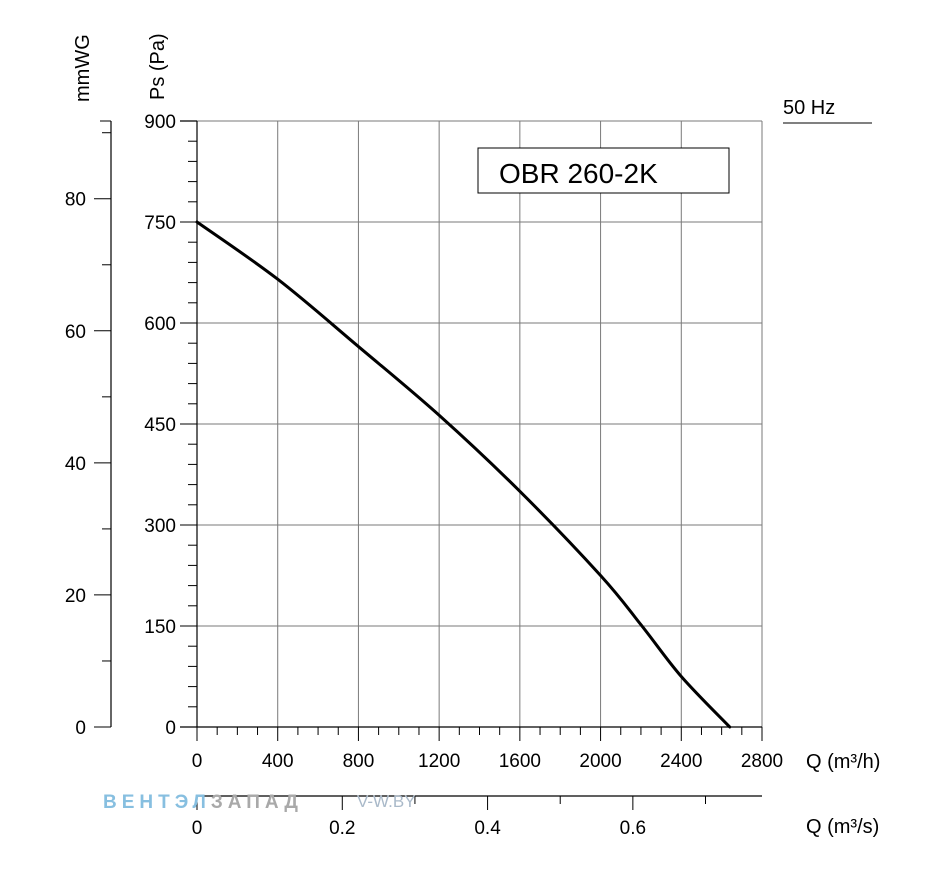 The height and width of the screenshot is (877, 937). I want to click on chart-title: OBR 260-2K, so click(578, 173).